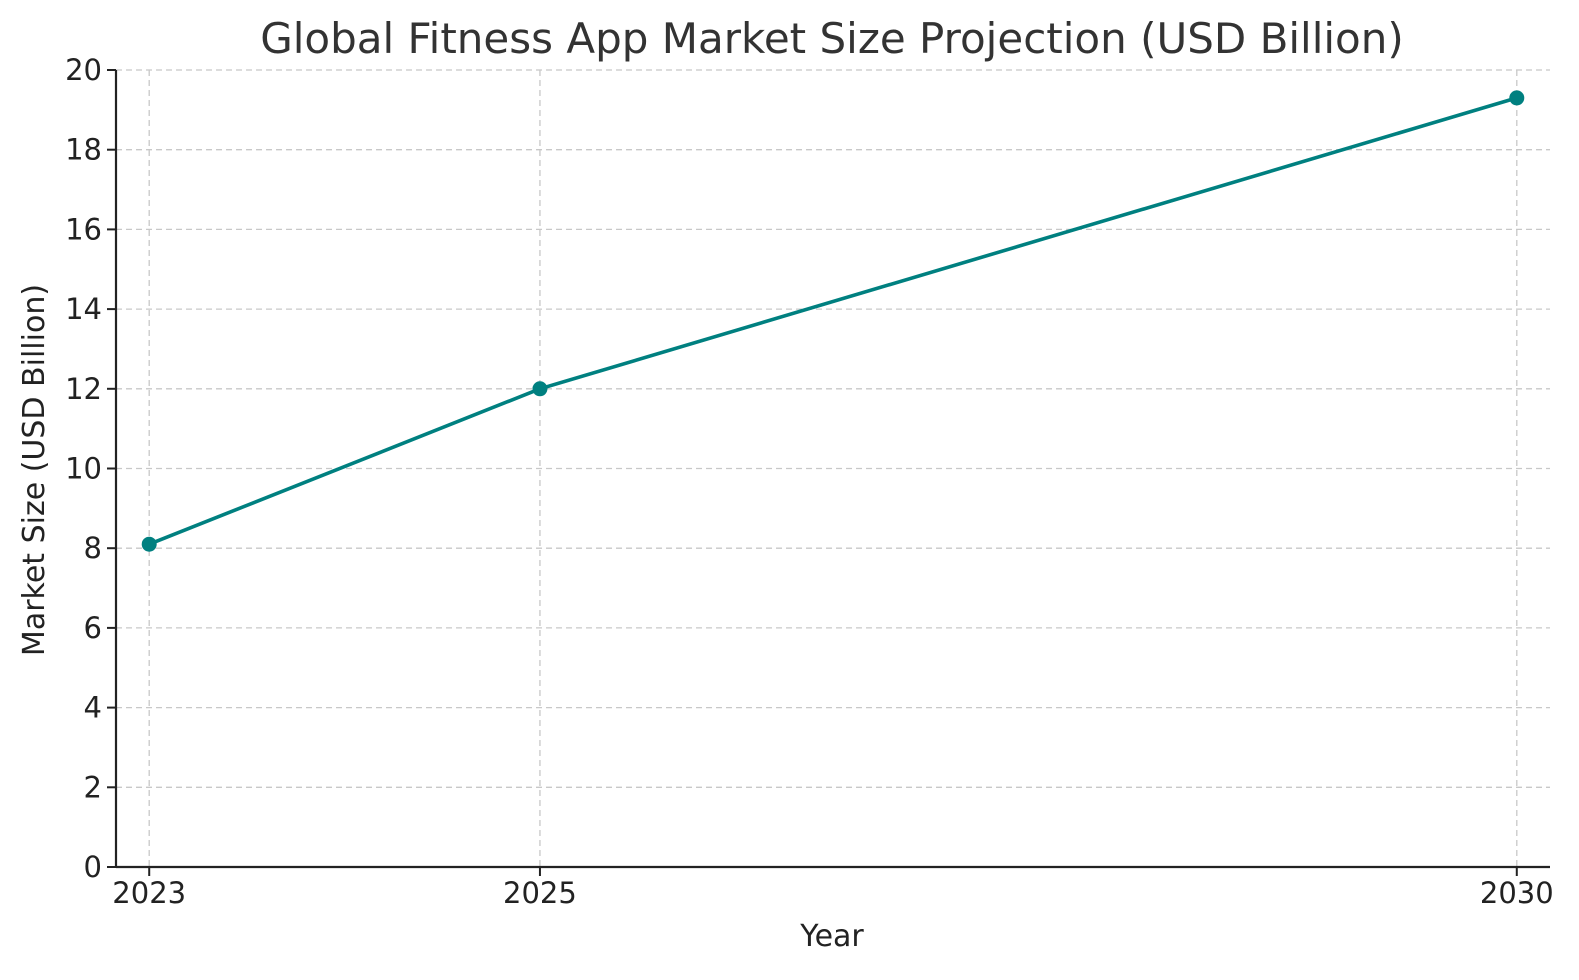 The height and width of the screenshot is (980, 1579). I want to click on y-axis-label: Market Size (USD Billion), so click(34, 470).